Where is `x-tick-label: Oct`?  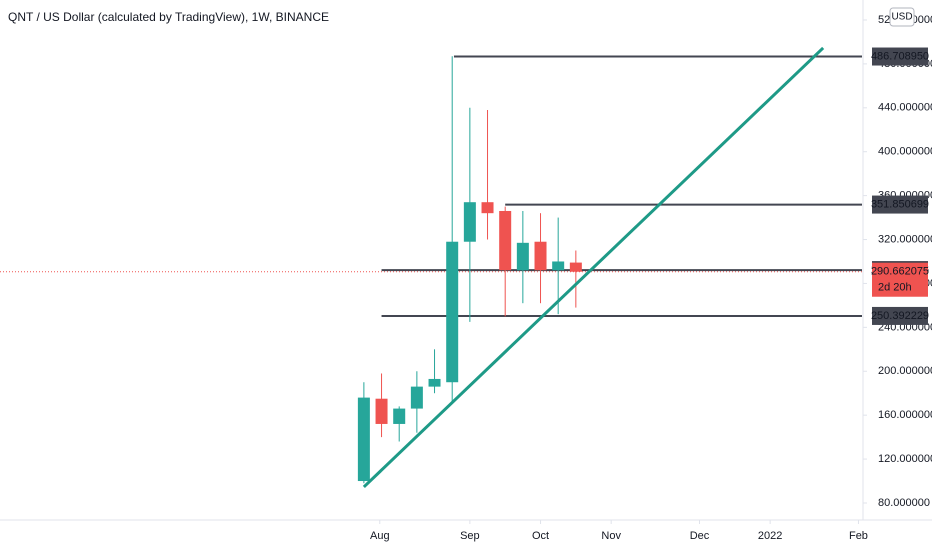 x-tick-label: Oct is located at coordinates (540, 536).